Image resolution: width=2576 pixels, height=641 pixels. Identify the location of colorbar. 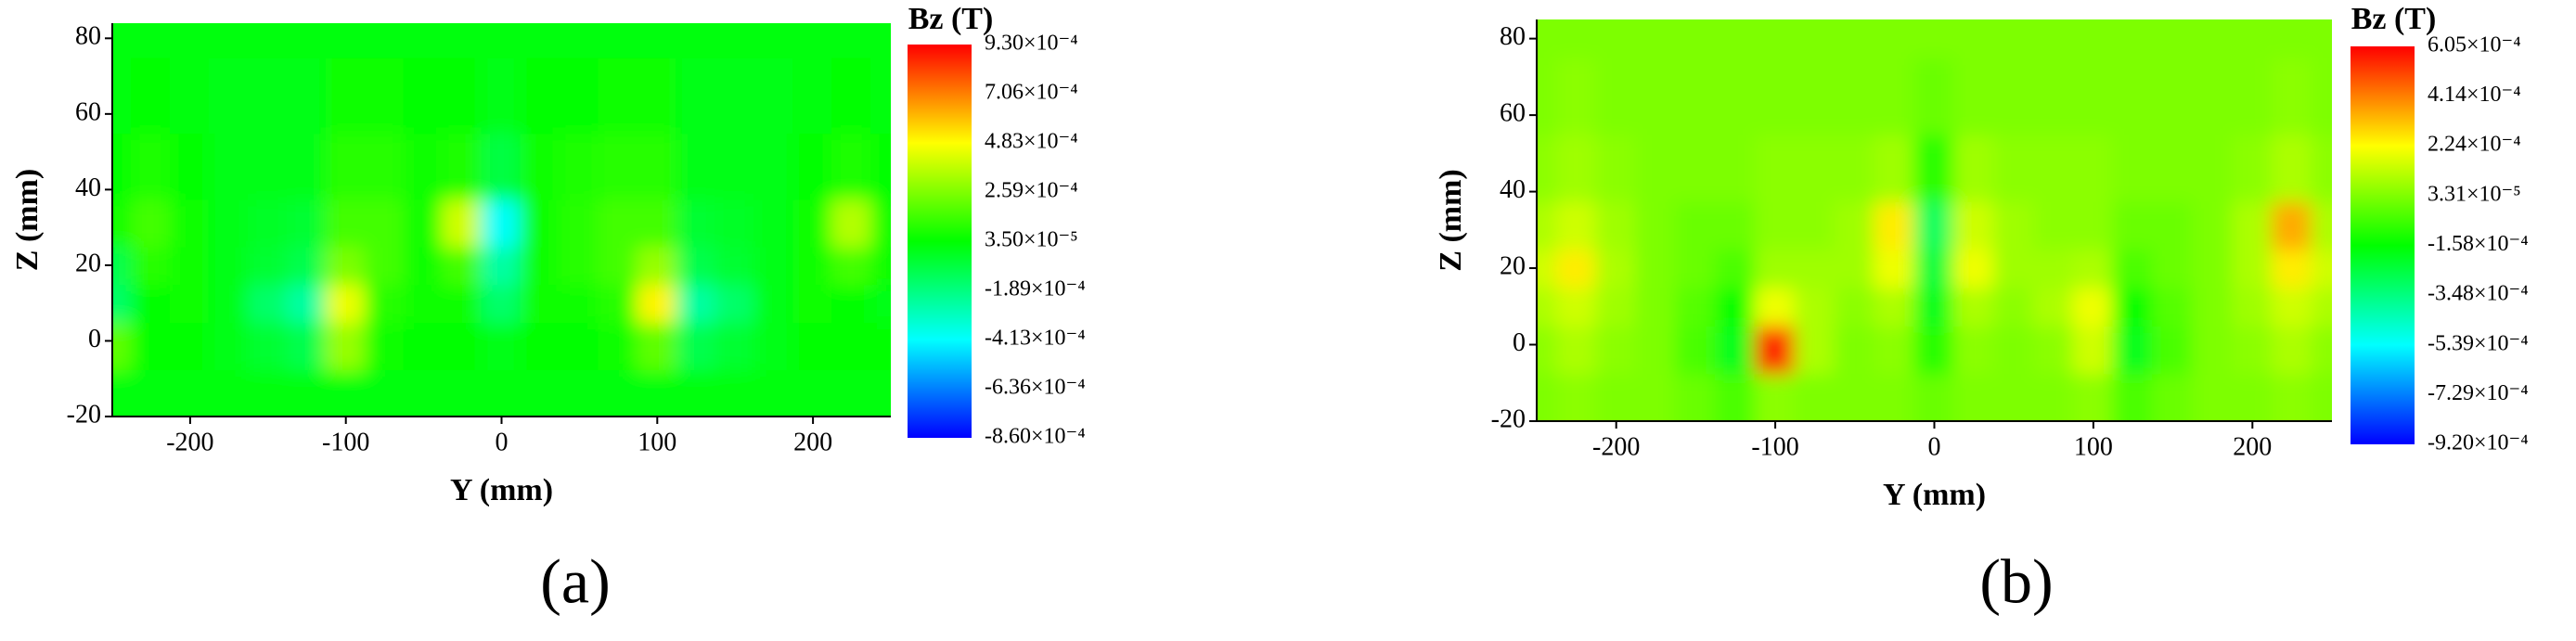
(940, 242).